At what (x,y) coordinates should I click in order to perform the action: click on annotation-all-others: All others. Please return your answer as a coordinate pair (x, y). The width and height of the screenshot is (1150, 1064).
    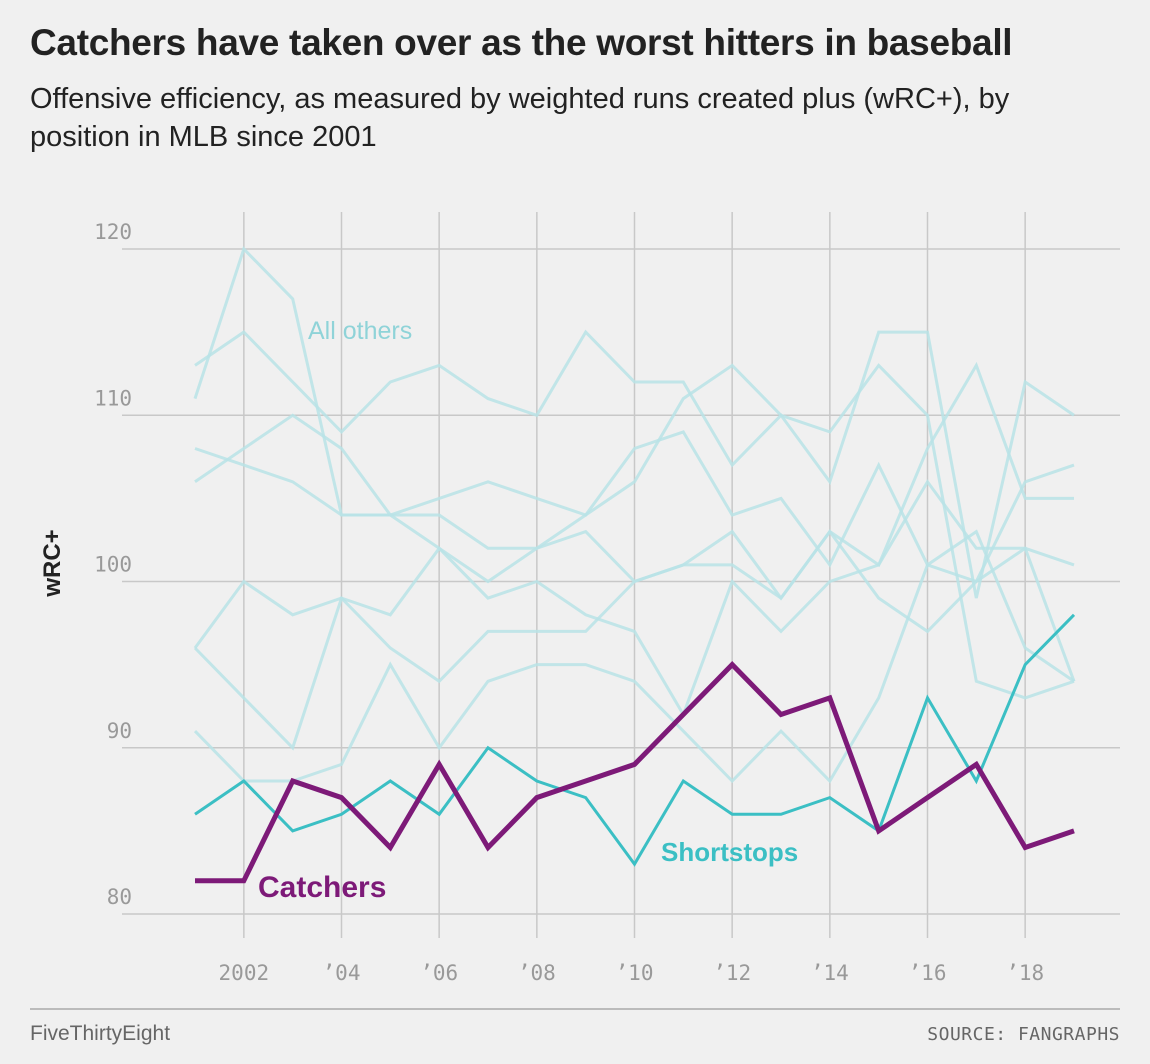
    Looking at the image, I should click on (360, 331).